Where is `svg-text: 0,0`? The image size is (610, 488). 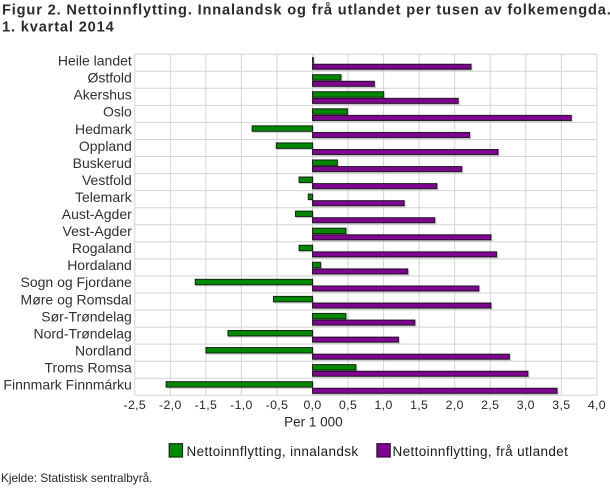
svg-text: 0,0 is located at coordinates (312, 405).